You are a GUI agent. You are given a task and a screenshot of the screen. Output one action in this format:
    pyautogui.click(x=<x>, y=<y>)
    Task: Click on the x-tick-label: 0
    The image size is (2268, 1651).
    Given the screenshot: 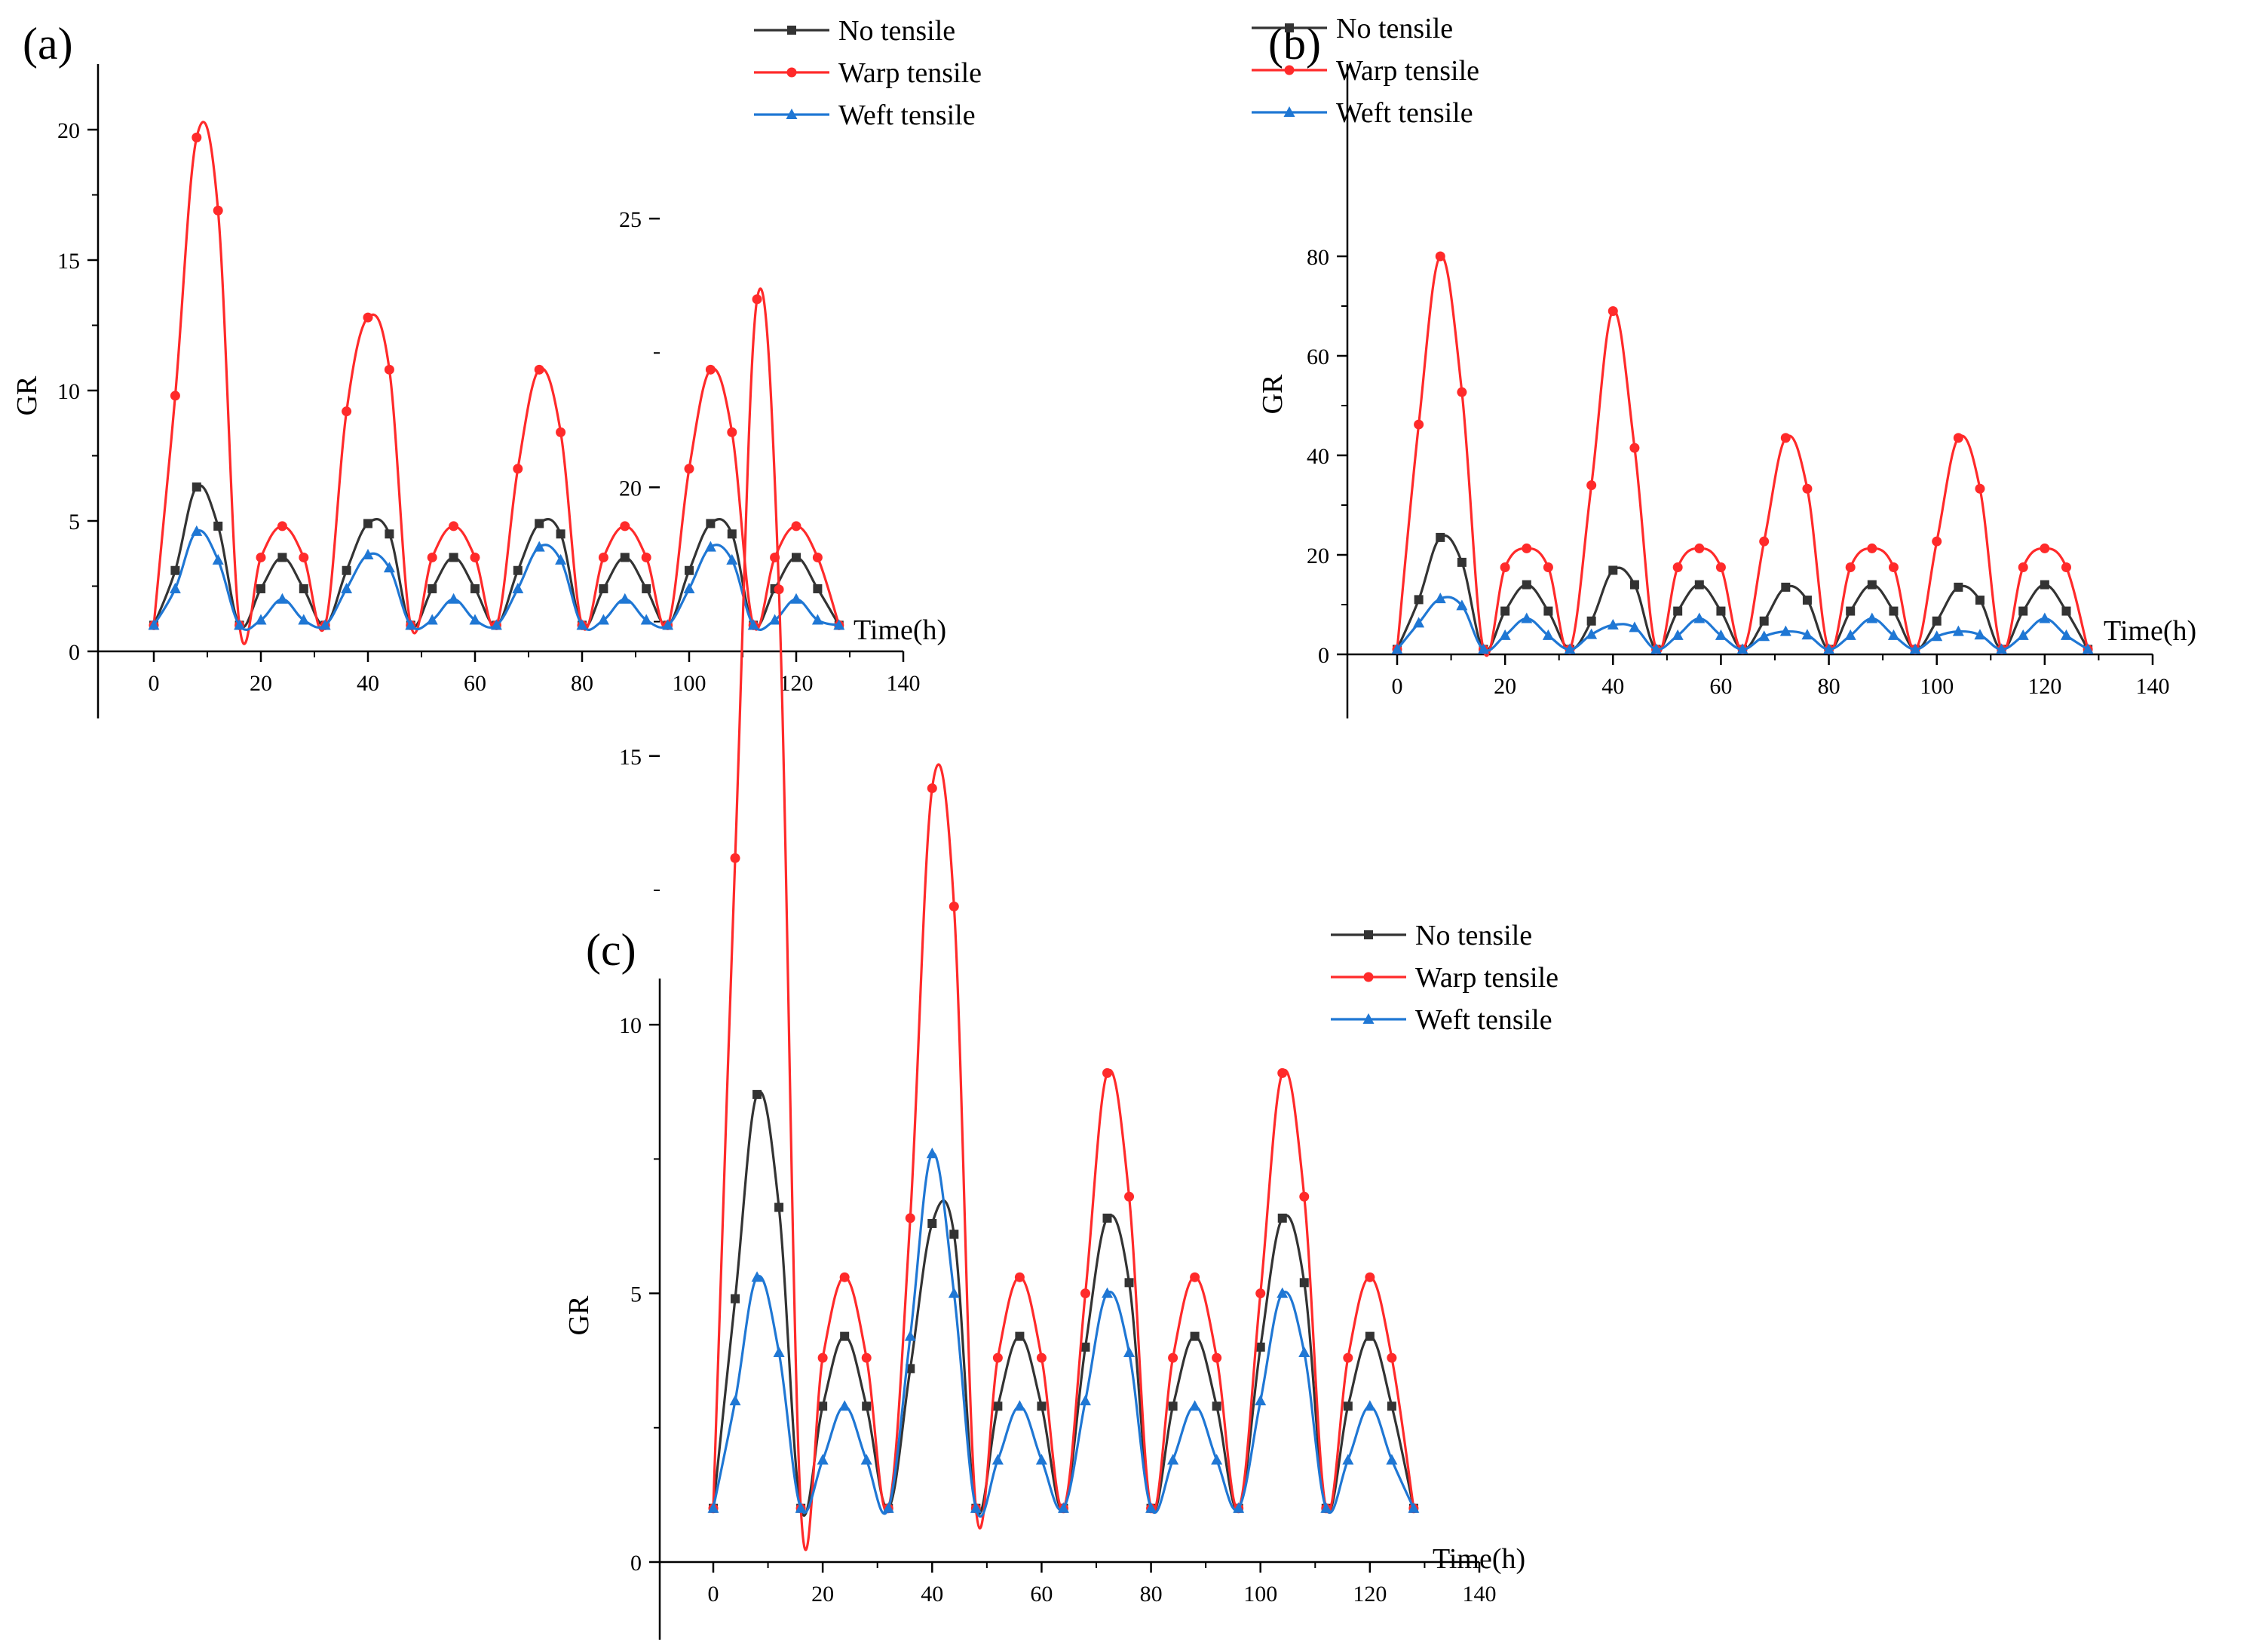 What is the action you would take?
    pyautogui.click(x=1397, y=686)
    